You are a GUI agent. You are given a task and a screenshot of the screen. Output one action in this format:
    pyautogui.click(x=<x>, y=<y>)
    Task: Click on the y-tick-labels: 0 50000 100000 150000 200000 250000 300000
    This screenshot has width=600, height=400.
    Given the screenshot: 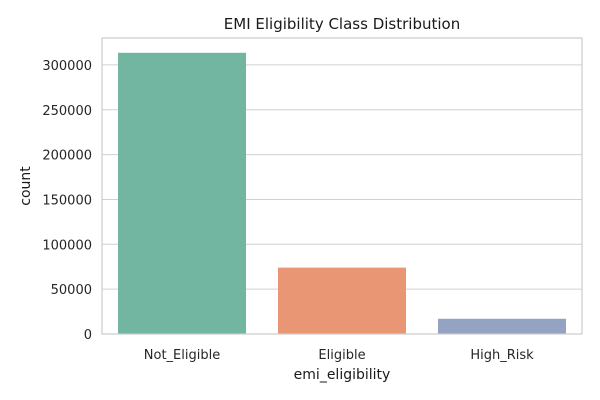 What is the action you would take?
    pyautogui.click(x=67, y=201)
    